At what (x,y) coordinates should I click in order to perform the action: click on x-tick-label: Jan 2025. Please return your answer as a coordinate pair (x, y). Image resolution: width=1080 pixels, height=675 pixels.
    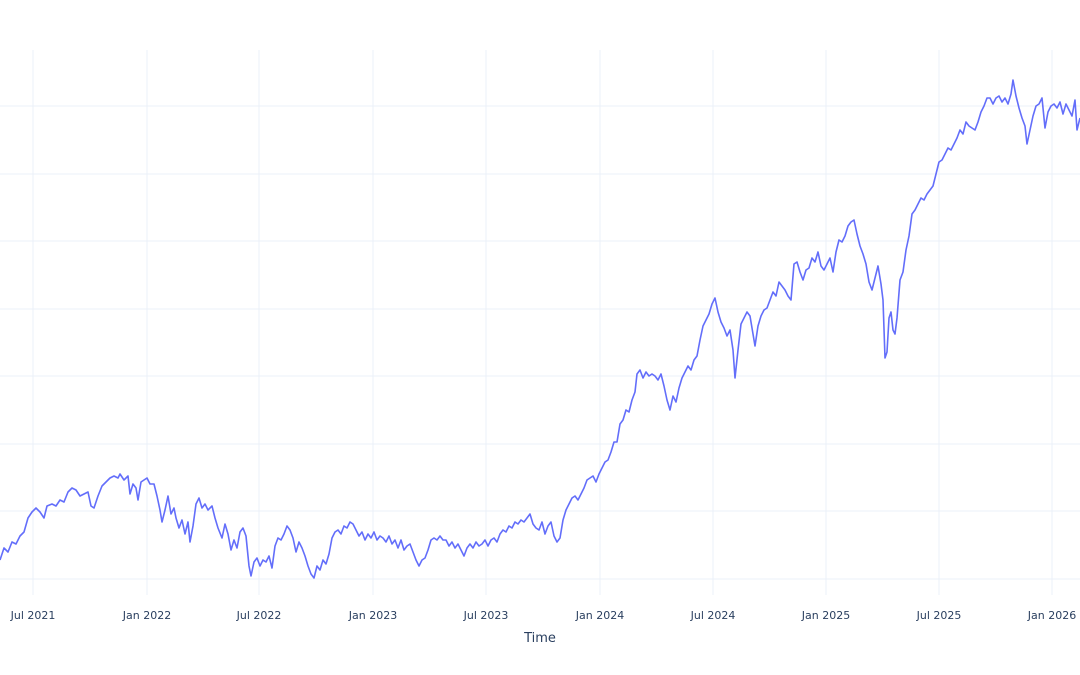
    Looking at the image, I should click on (825, 615).